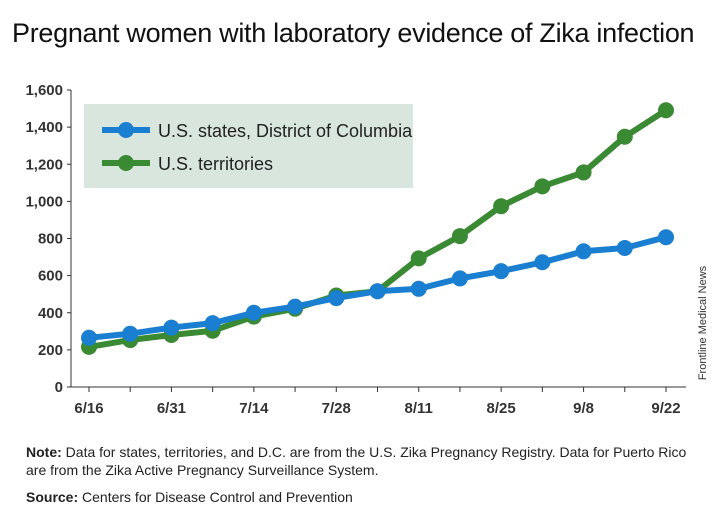  Describe the element at coordinates (665, 408) in the screenshot. I see `x-tick-label: 9/22` at that location.